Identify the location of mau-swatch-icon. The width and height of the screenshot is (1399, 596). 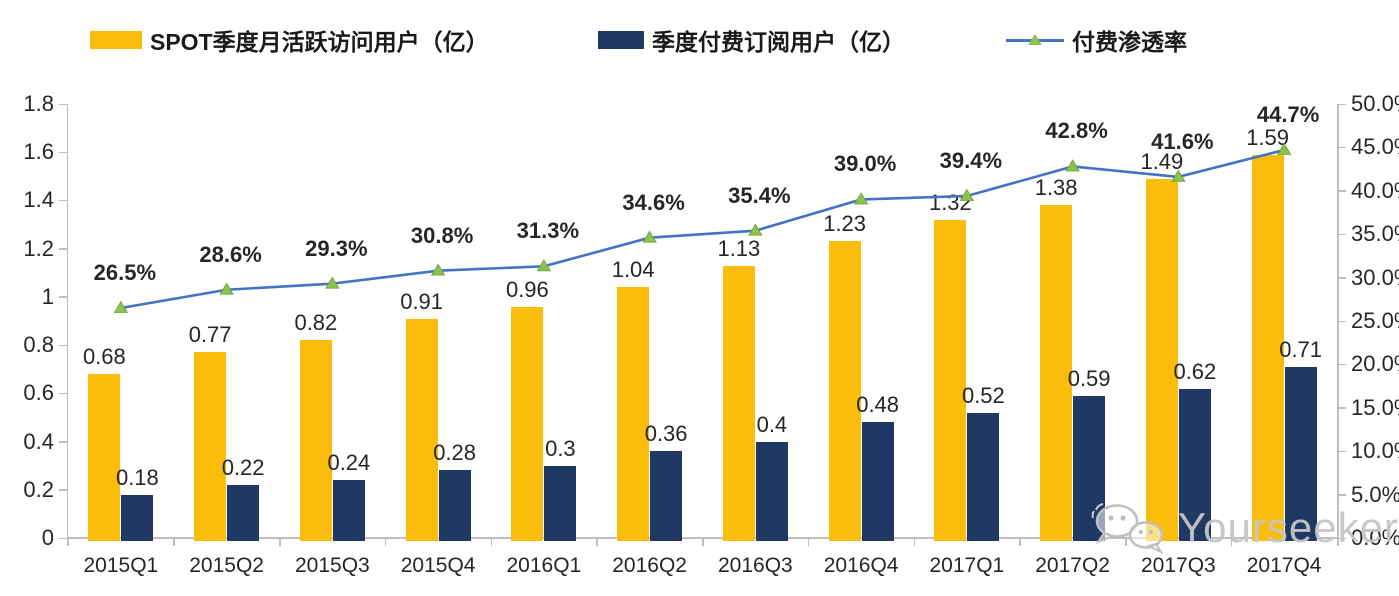
(116, 40).